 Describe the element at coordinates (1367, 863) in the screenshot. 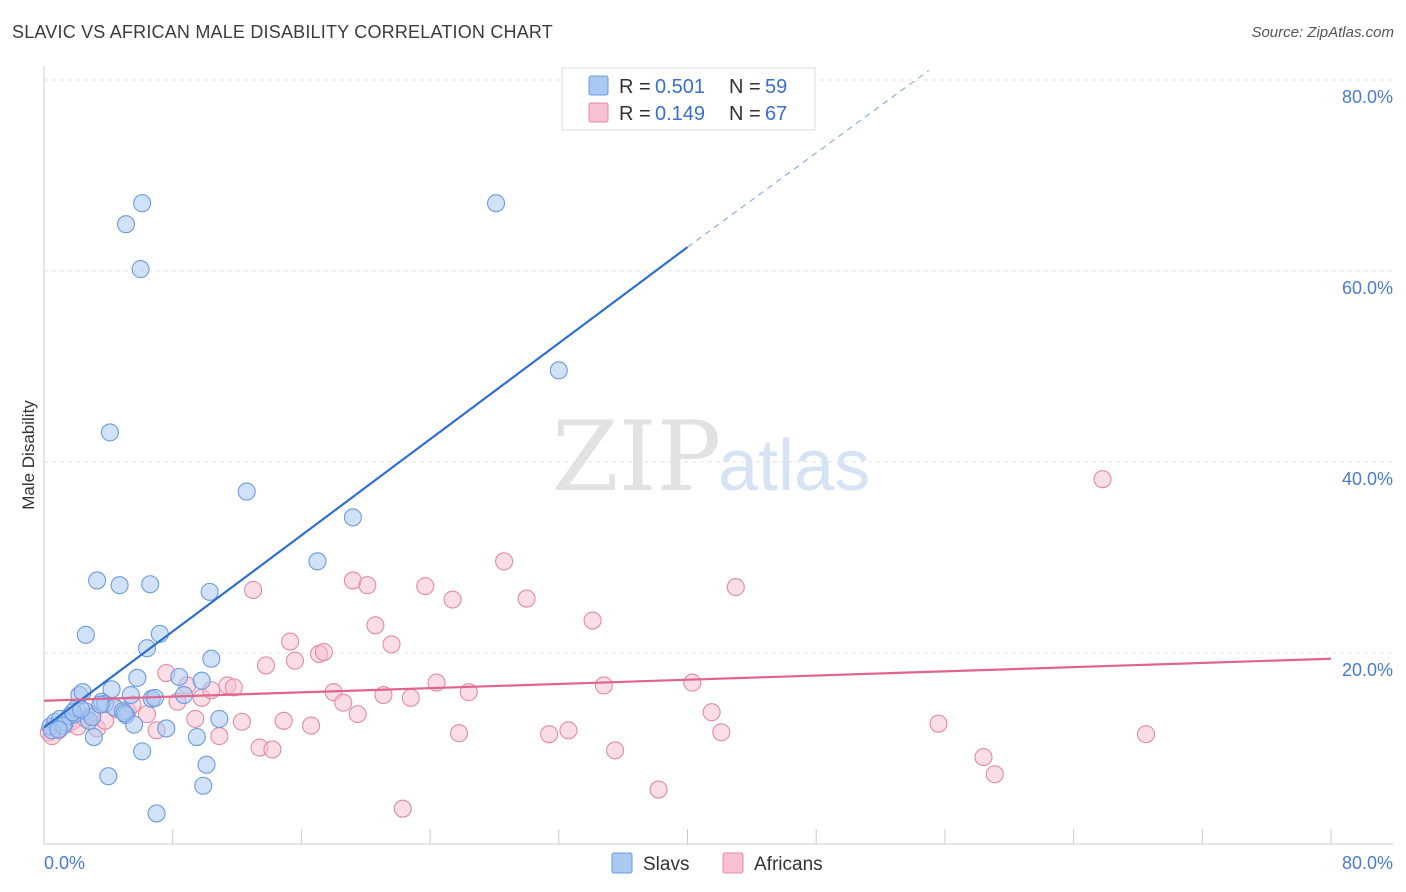

I see `x-tick-label-max: 80.0%` at that location.